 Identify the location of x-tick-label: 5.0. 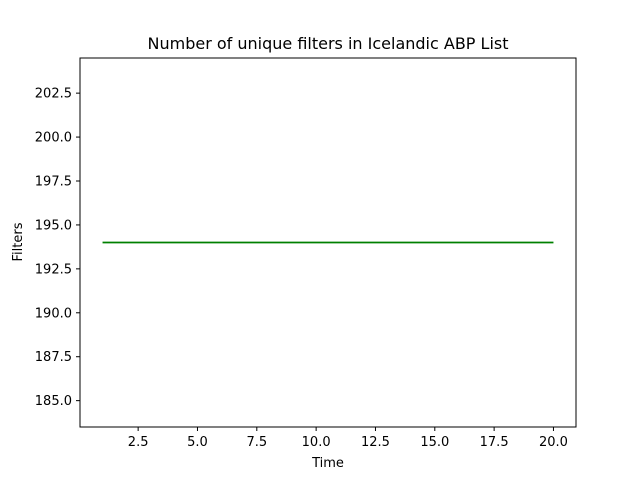
(197, 442).